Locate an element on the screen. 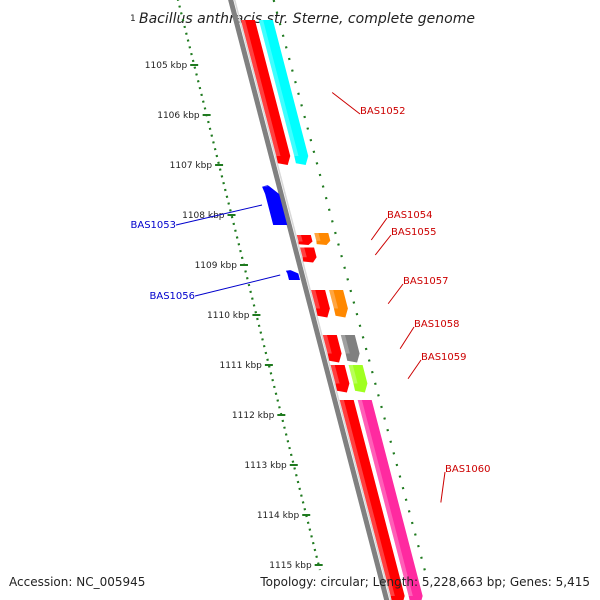  label-leader-bas1057 is located at coordinates (395, 294).